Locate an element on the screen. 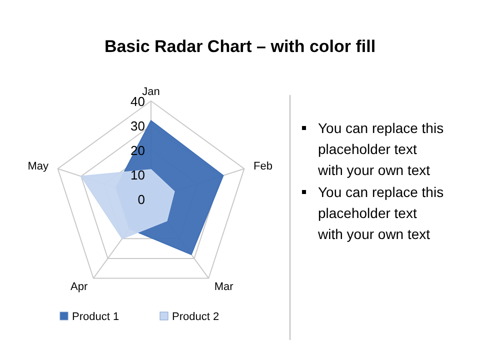  chart-title: Basic Radar Chart – with color fill is located at coordinates (240, 46).